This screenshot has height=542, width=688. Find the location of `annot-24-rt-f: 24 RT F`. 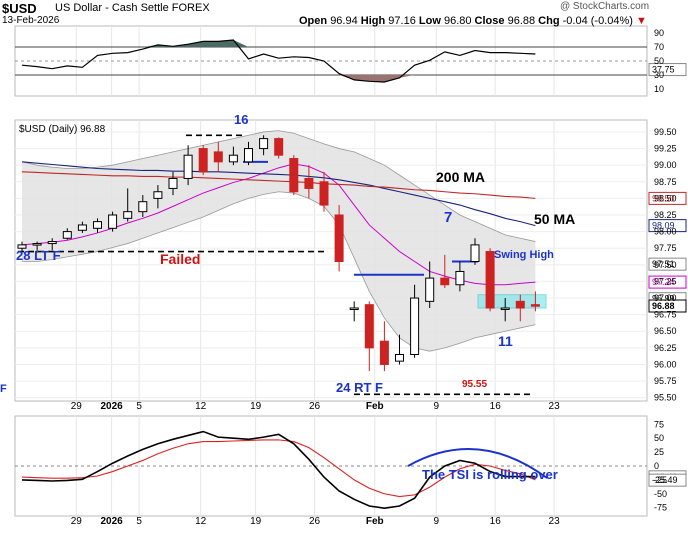

annot-24-rt-f: 24 RT F is located at coordinates (359, 387).